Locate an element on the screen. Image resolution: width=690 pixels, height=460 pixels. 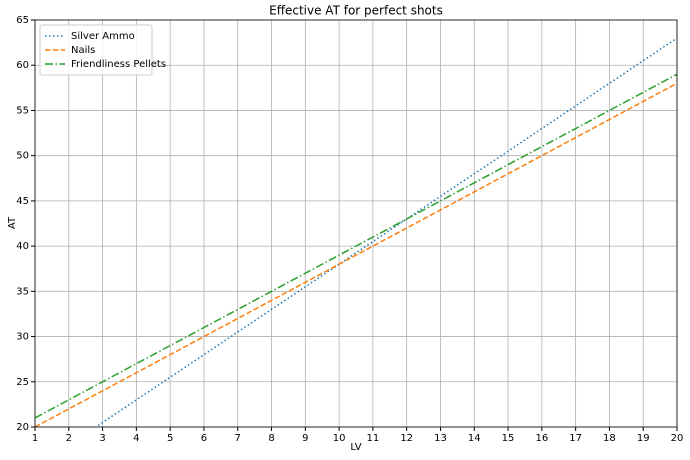
y-tick-label: 25 is located at coordinates (22, 382).